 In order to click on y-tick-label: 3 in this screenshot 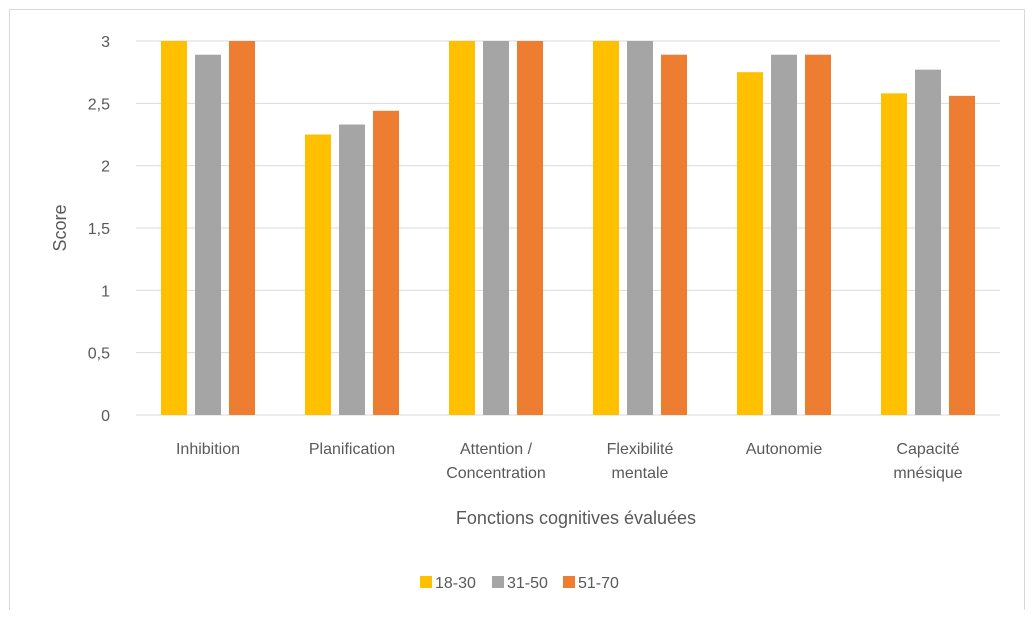, I will do `click(105, 42)`.